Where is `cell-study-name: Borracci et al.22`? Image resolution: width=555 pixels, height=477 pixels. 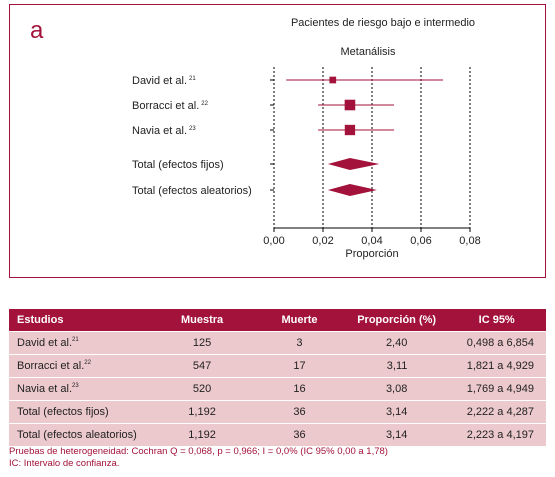
cell-study-name: Borracci et al.22 is located at coordinates (80, 366).